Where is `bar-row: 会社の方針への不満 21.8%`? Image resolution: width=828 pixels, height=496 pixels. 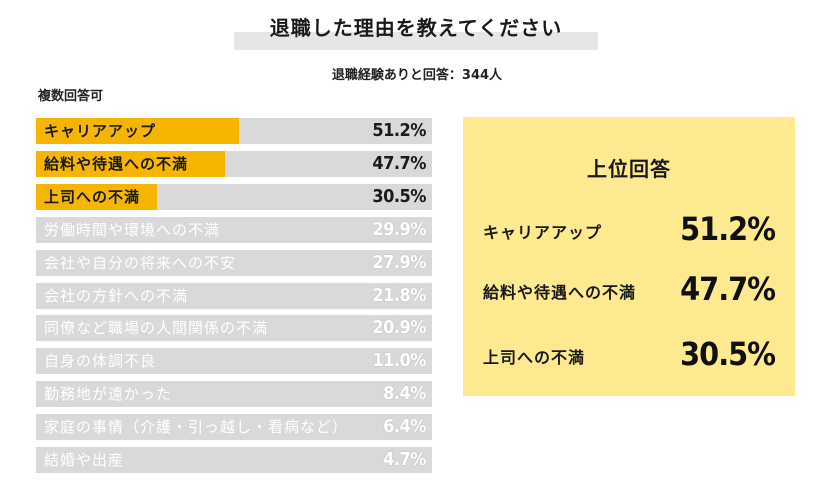
bar-row: 会社の方針への不満 21.8% is located at coordinates (234, 295).